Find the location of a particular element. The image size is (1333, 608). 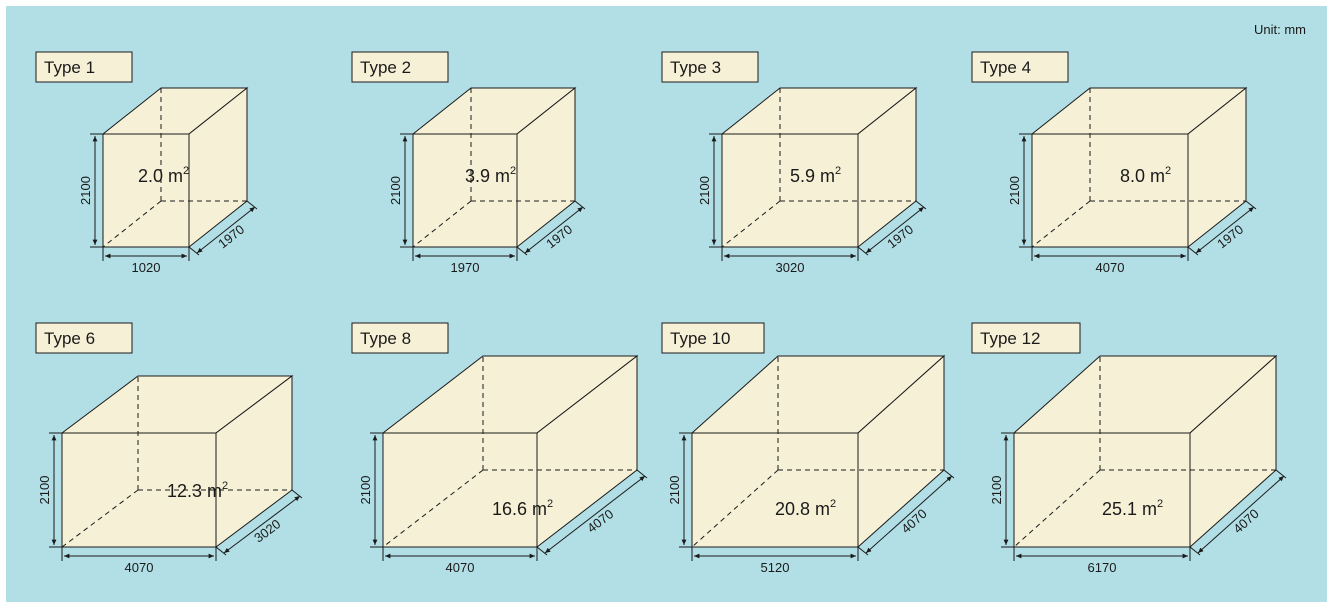

type-label: Type 2 is located at coordinates (385, 67).